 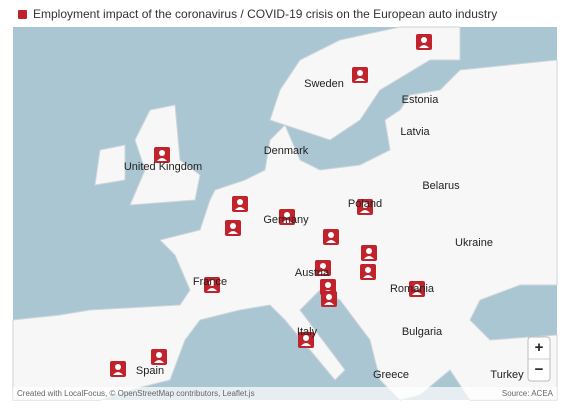 What do you see at coordinates (507, 375) in the screenshot?
I see `country-label: Turkey` at bounding box center [507, 375].